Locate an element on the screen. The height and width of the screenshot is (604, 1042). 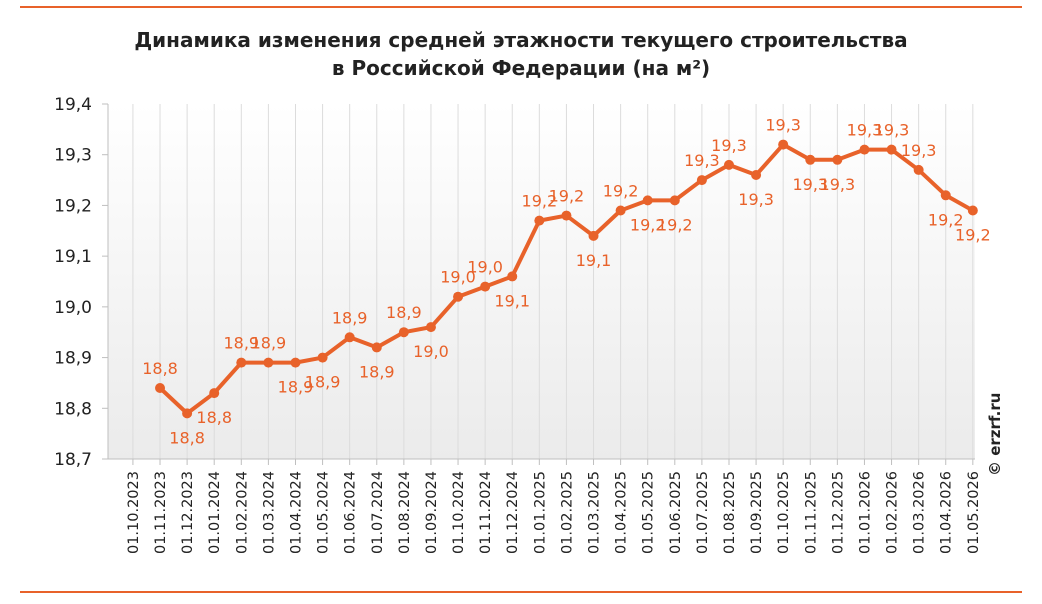
x-tick-label: 01.04.2026 is located at coordinates (947, 512).